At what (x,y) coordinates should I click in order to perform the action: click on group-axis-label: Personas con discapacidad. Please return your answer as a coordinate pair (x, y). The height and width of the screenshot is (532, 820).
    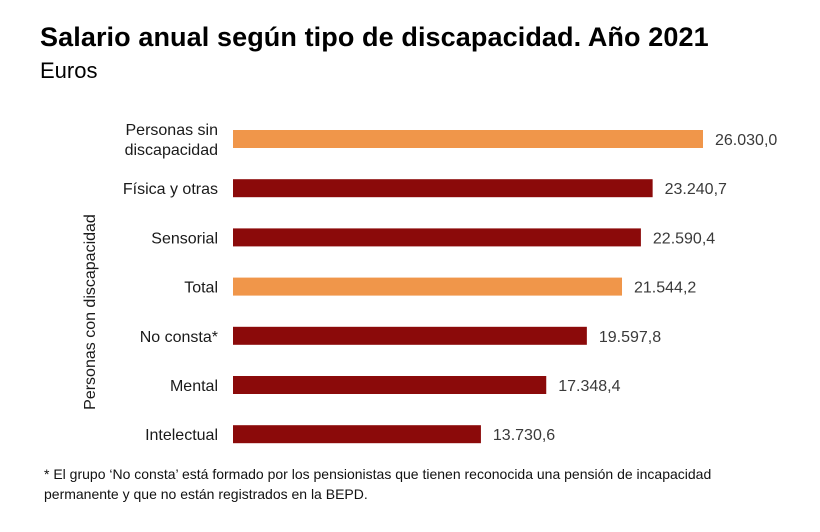
    Looking at the image, I should click on (90, 312).